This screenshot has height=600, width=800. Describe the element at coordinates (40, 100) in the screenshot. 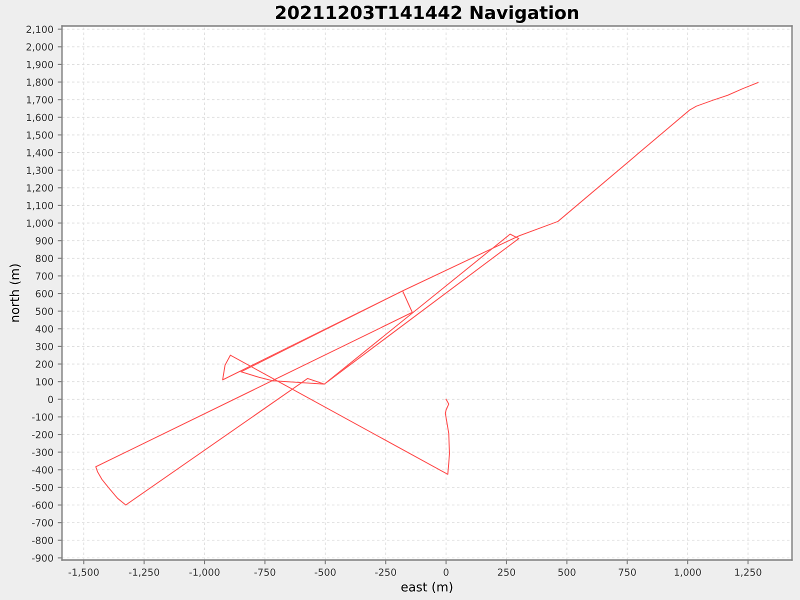

I see `y-tick-label: 1,700` at that location.